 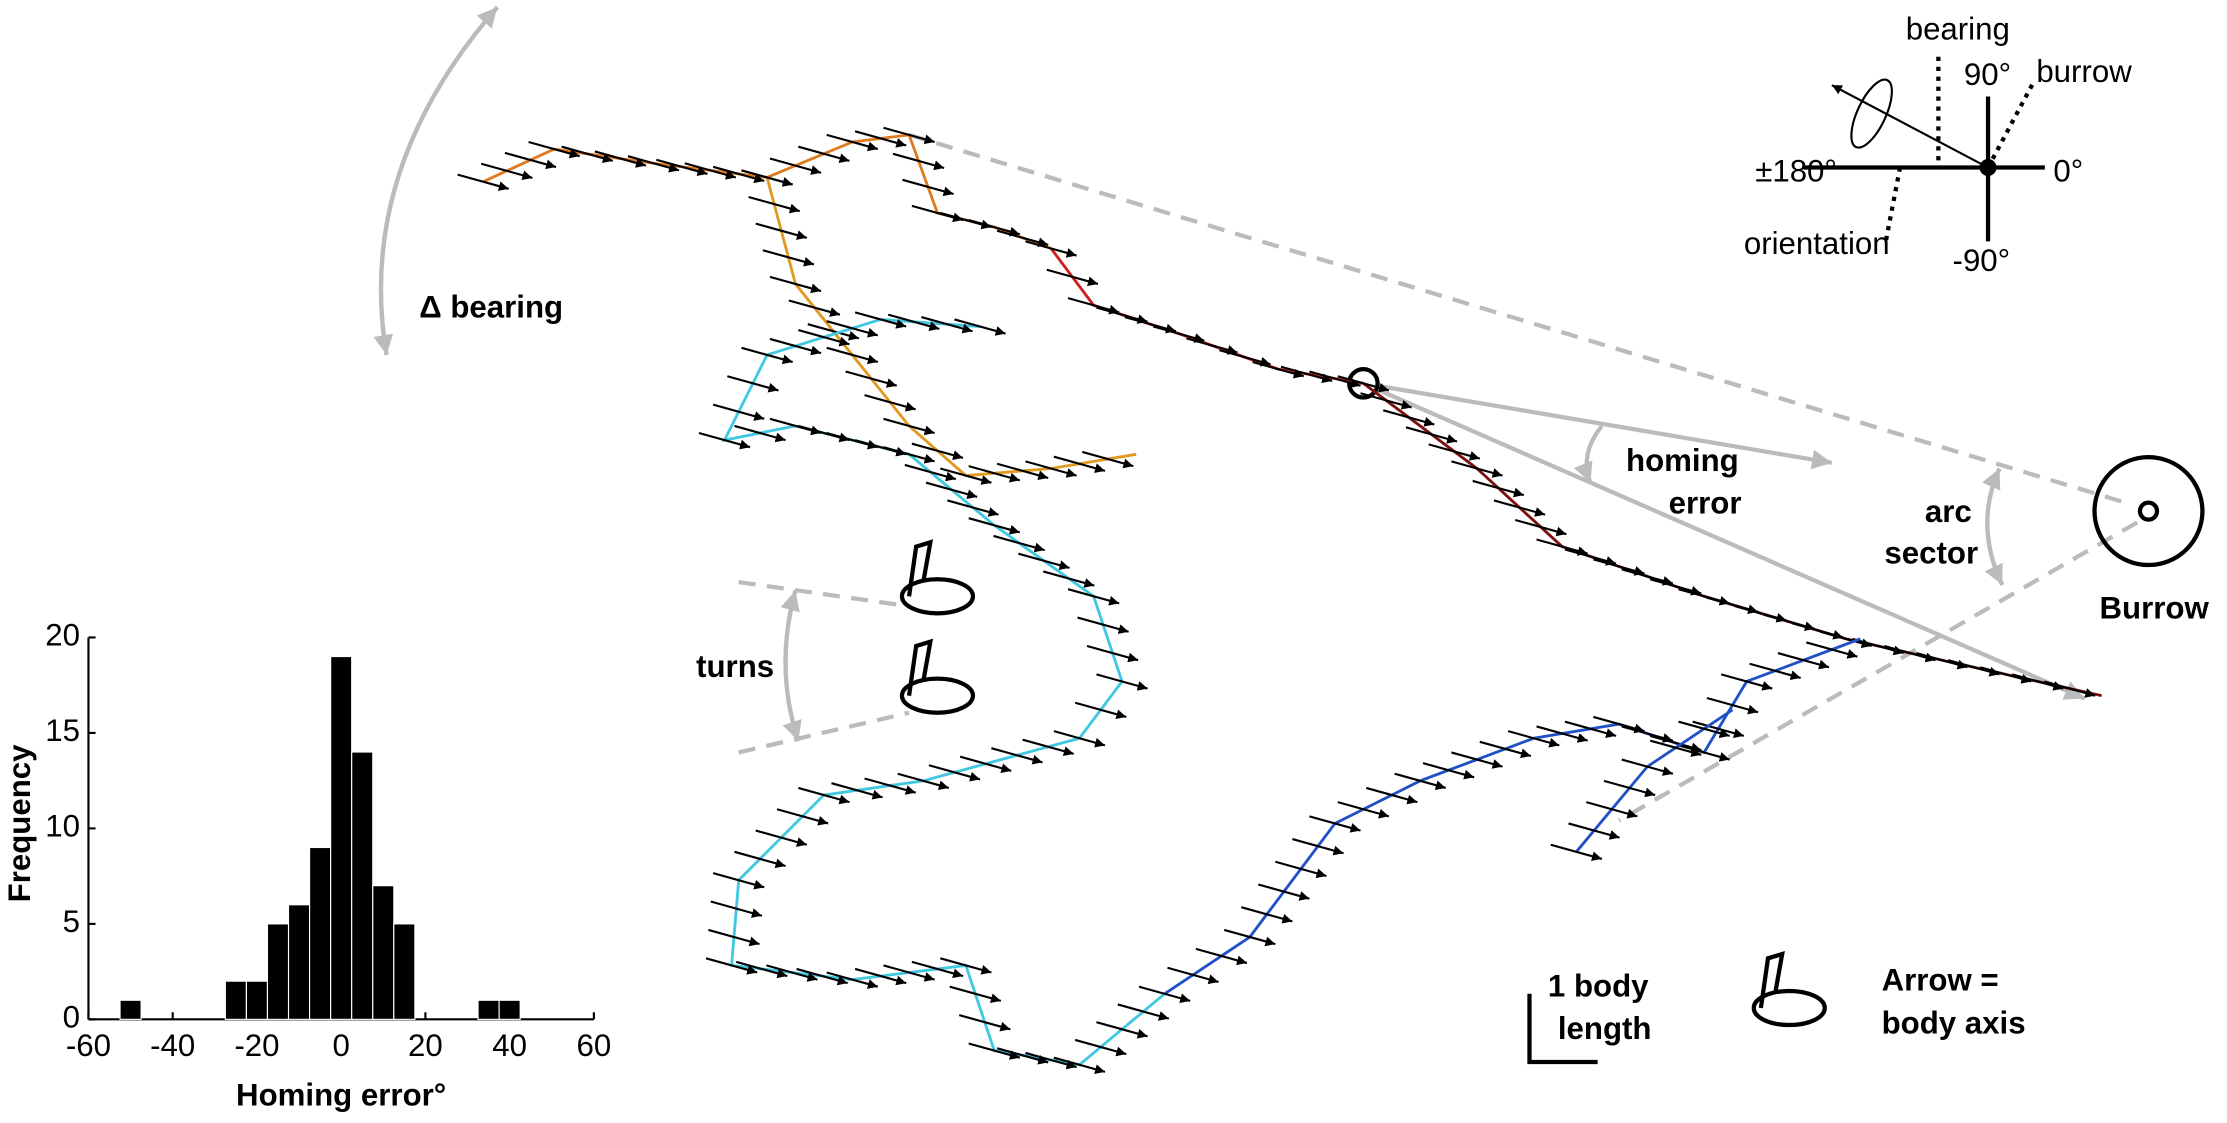 I want to click on y-tick-label: 20, so click(x=62, y=635).